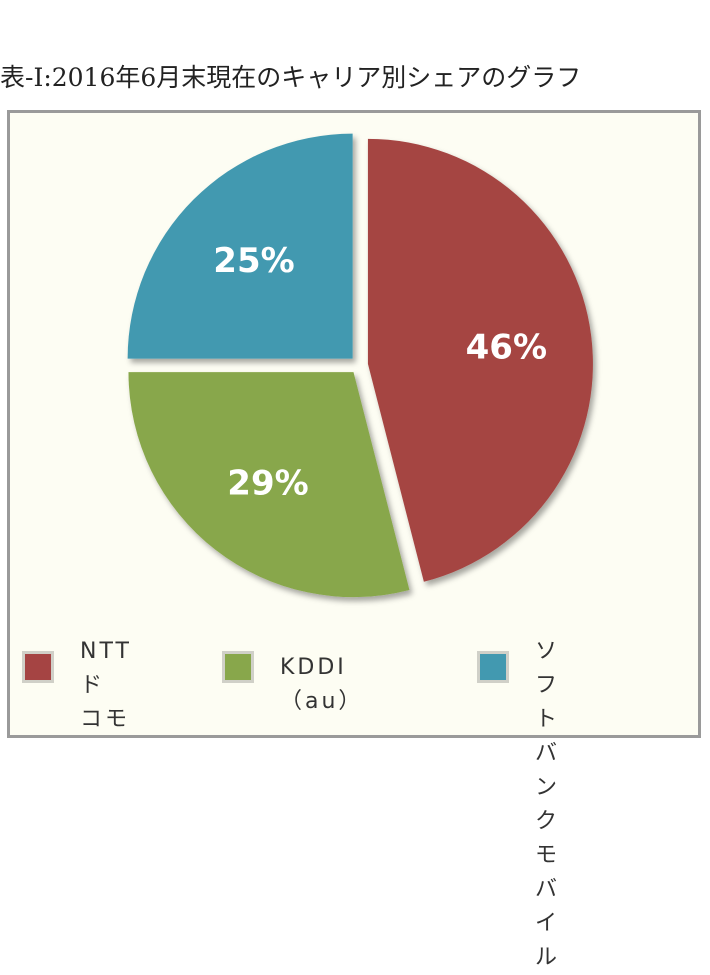 This screenshot has width=710, height=975. What do you see at coordinates (493, 667) in the screenshot?
I see `legend-swatch-softbank` at bounding box center [493, 667].